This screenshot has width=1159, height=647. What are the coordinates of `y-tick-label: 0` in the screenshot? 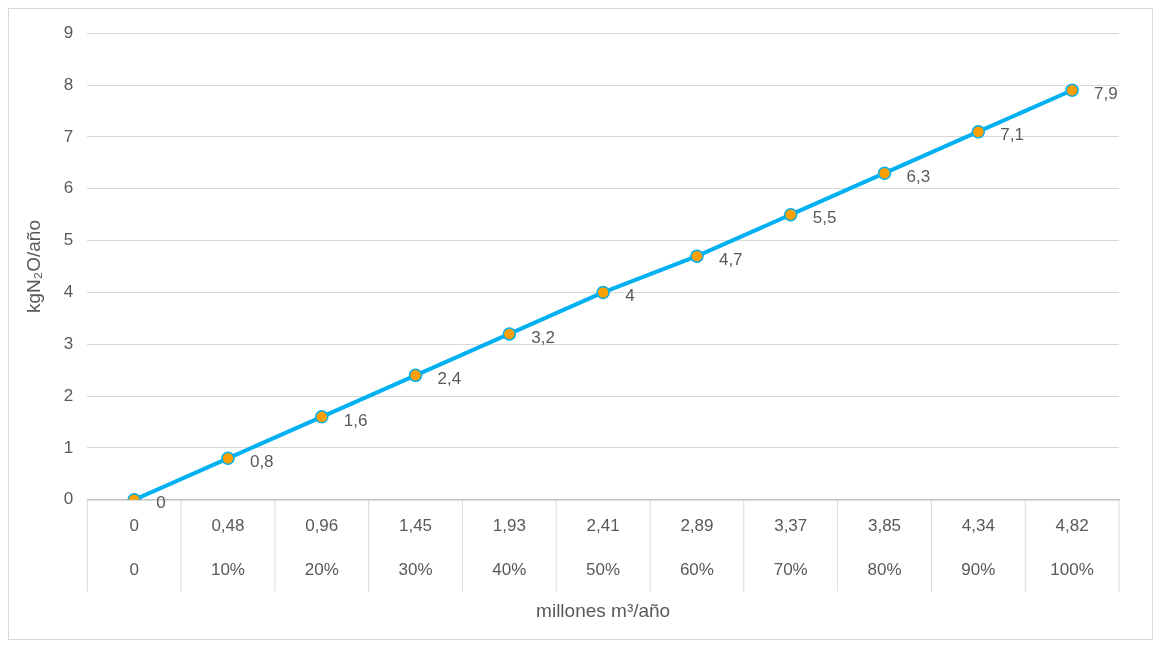 It's located at (68, 499).